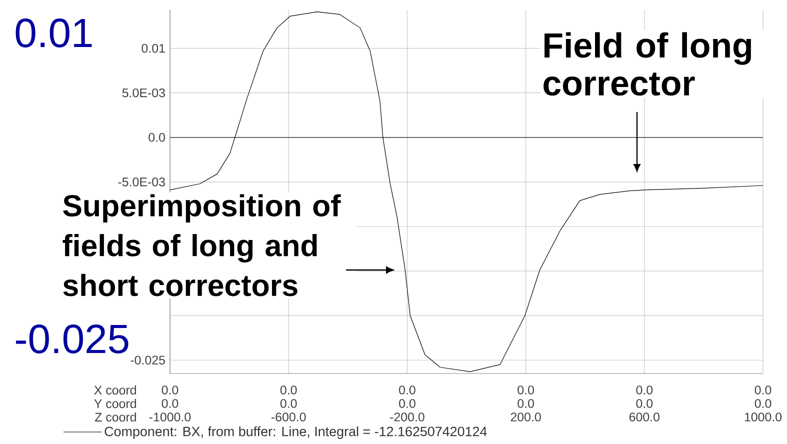  What do you see at coordinates (147, 360) in the screenshot?
I see `y-tick-label: -0.025` at bounding box center [147, 360].